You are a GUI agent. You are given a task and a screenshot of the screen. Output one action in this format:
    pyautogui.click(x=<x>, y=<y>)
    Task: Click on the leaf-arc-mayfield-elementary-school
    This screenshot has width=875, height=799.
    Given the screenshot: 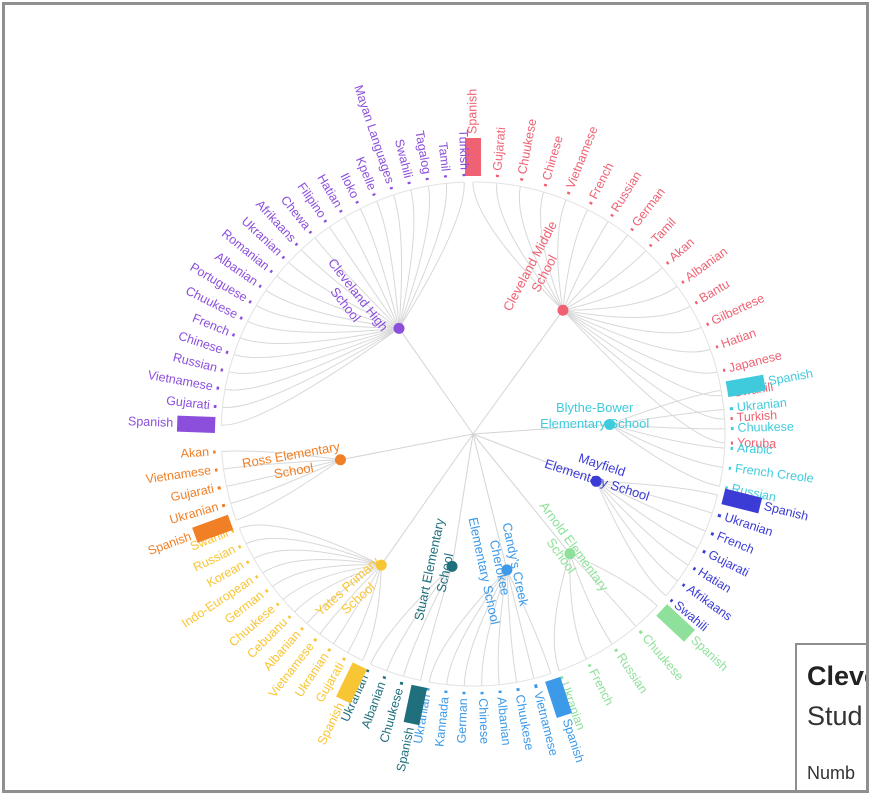 What is the action you would take?
    pyautogui.click(x=692, y=545)
    